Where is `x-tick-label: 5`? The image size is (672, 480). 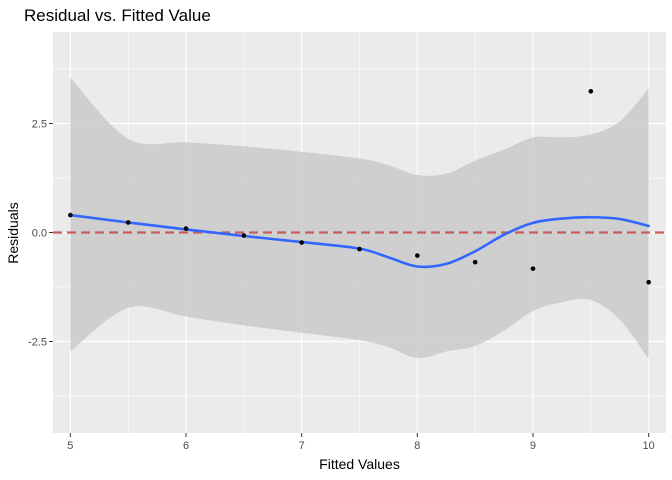
x-tick-label: 5 is located at coordinates (70, 446).